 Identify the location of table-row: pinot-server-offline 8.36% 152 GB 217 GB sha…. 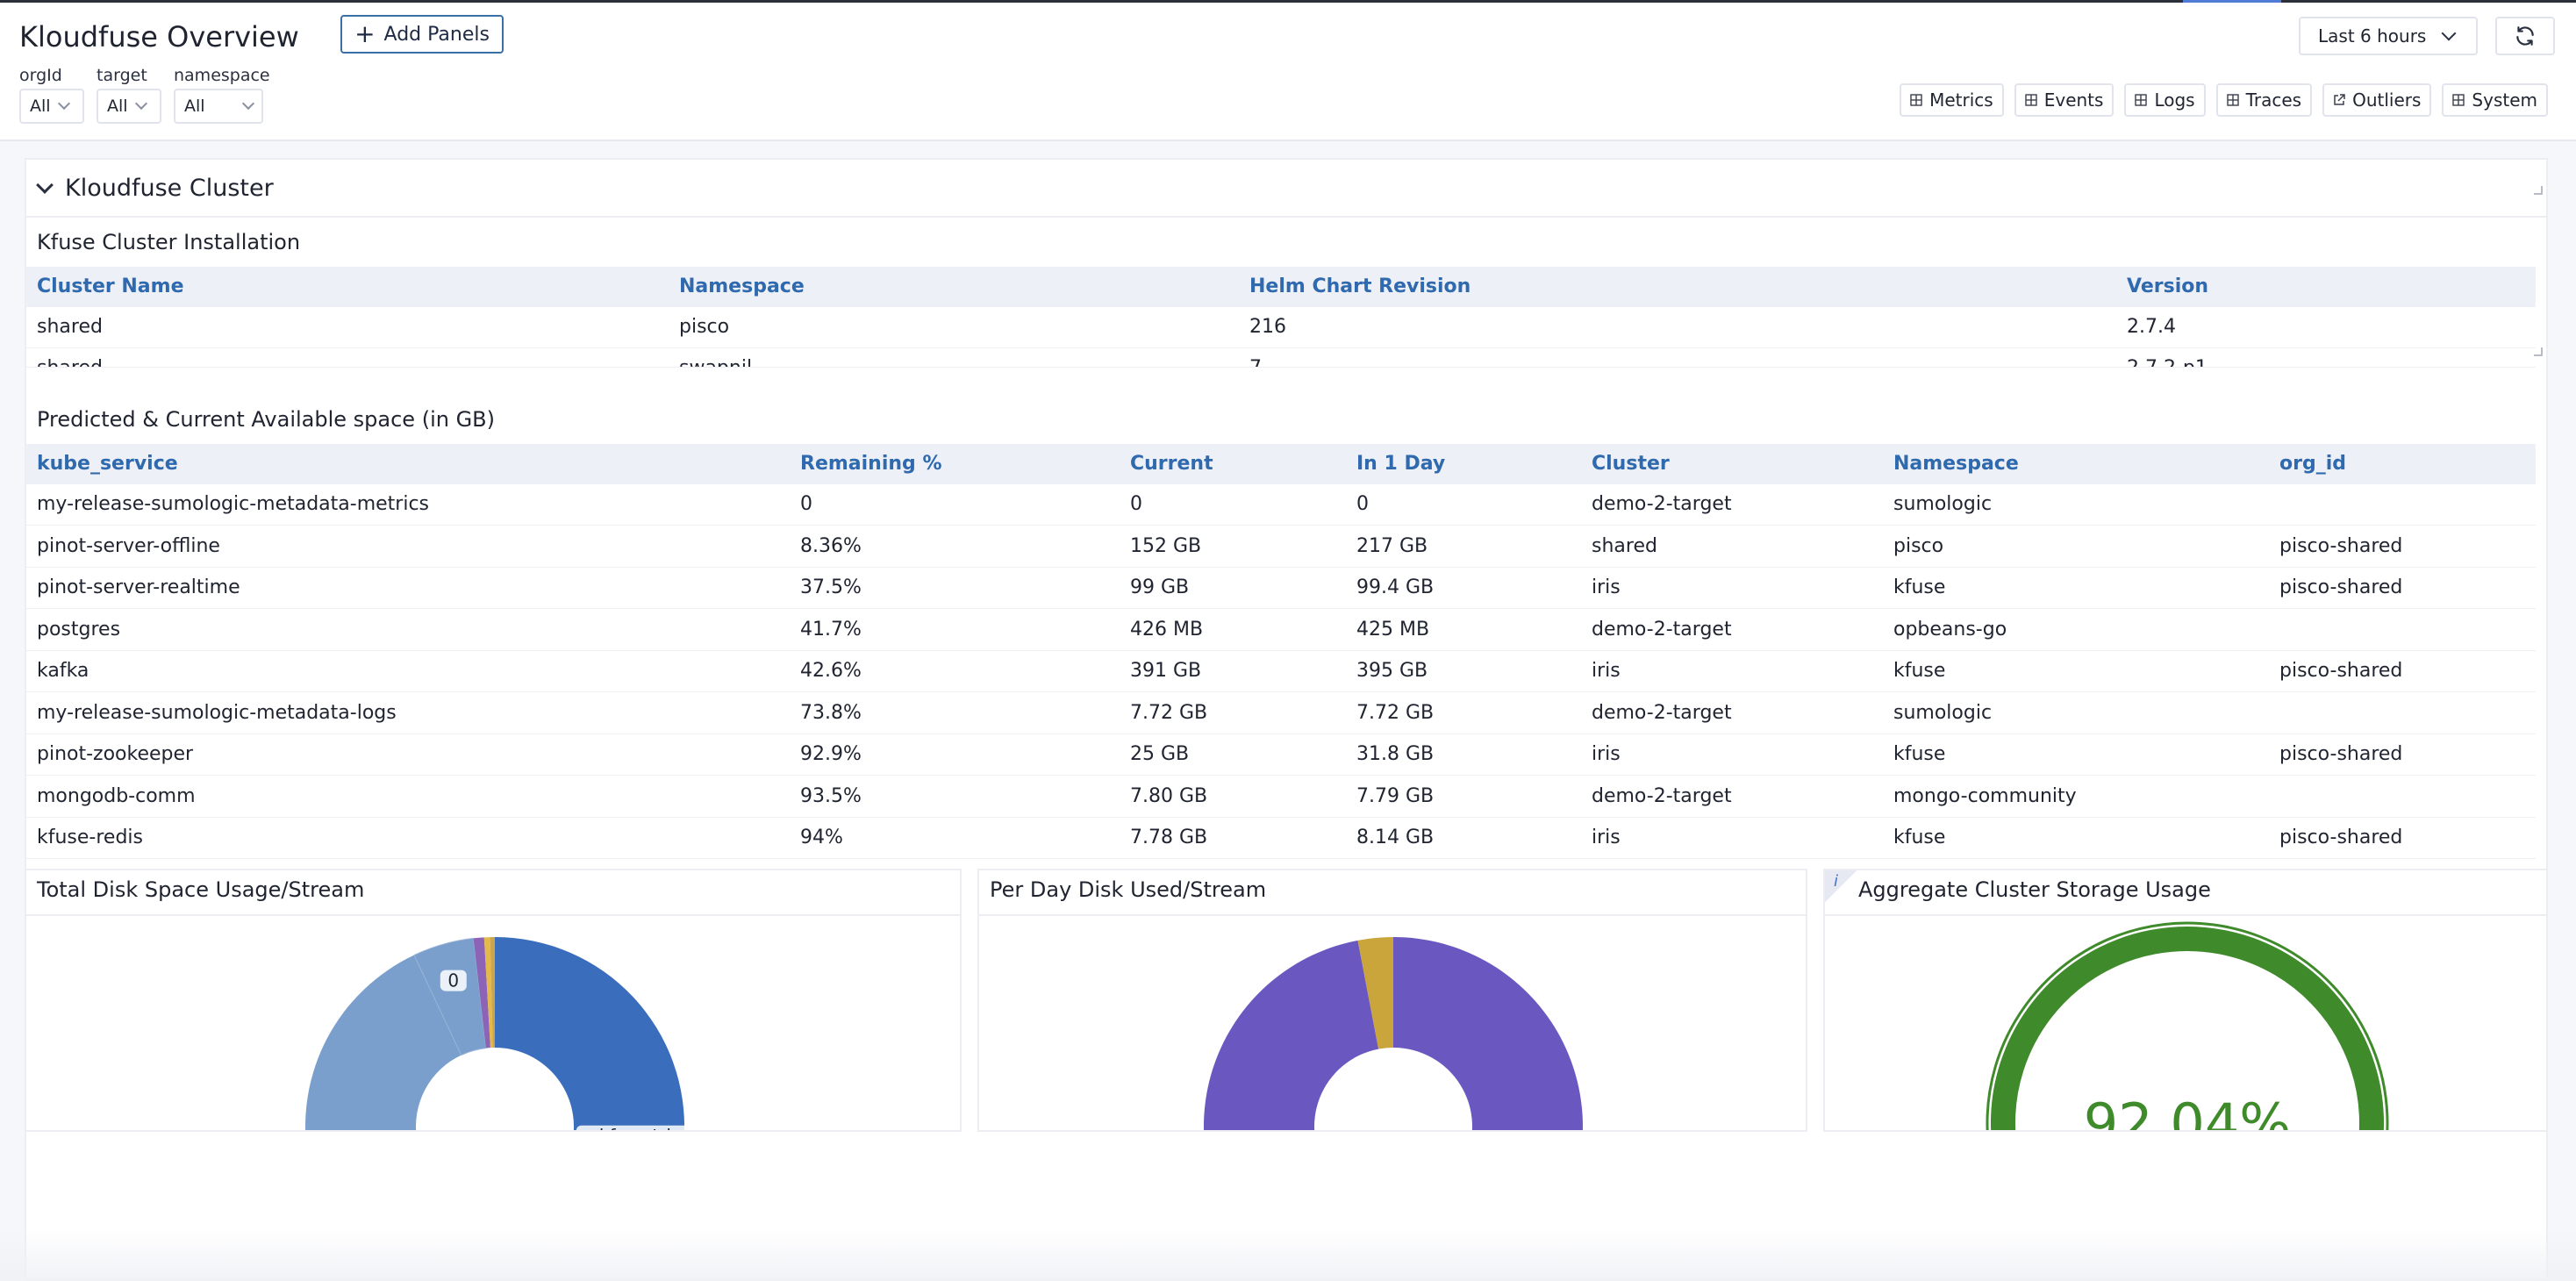
(1281, 547).